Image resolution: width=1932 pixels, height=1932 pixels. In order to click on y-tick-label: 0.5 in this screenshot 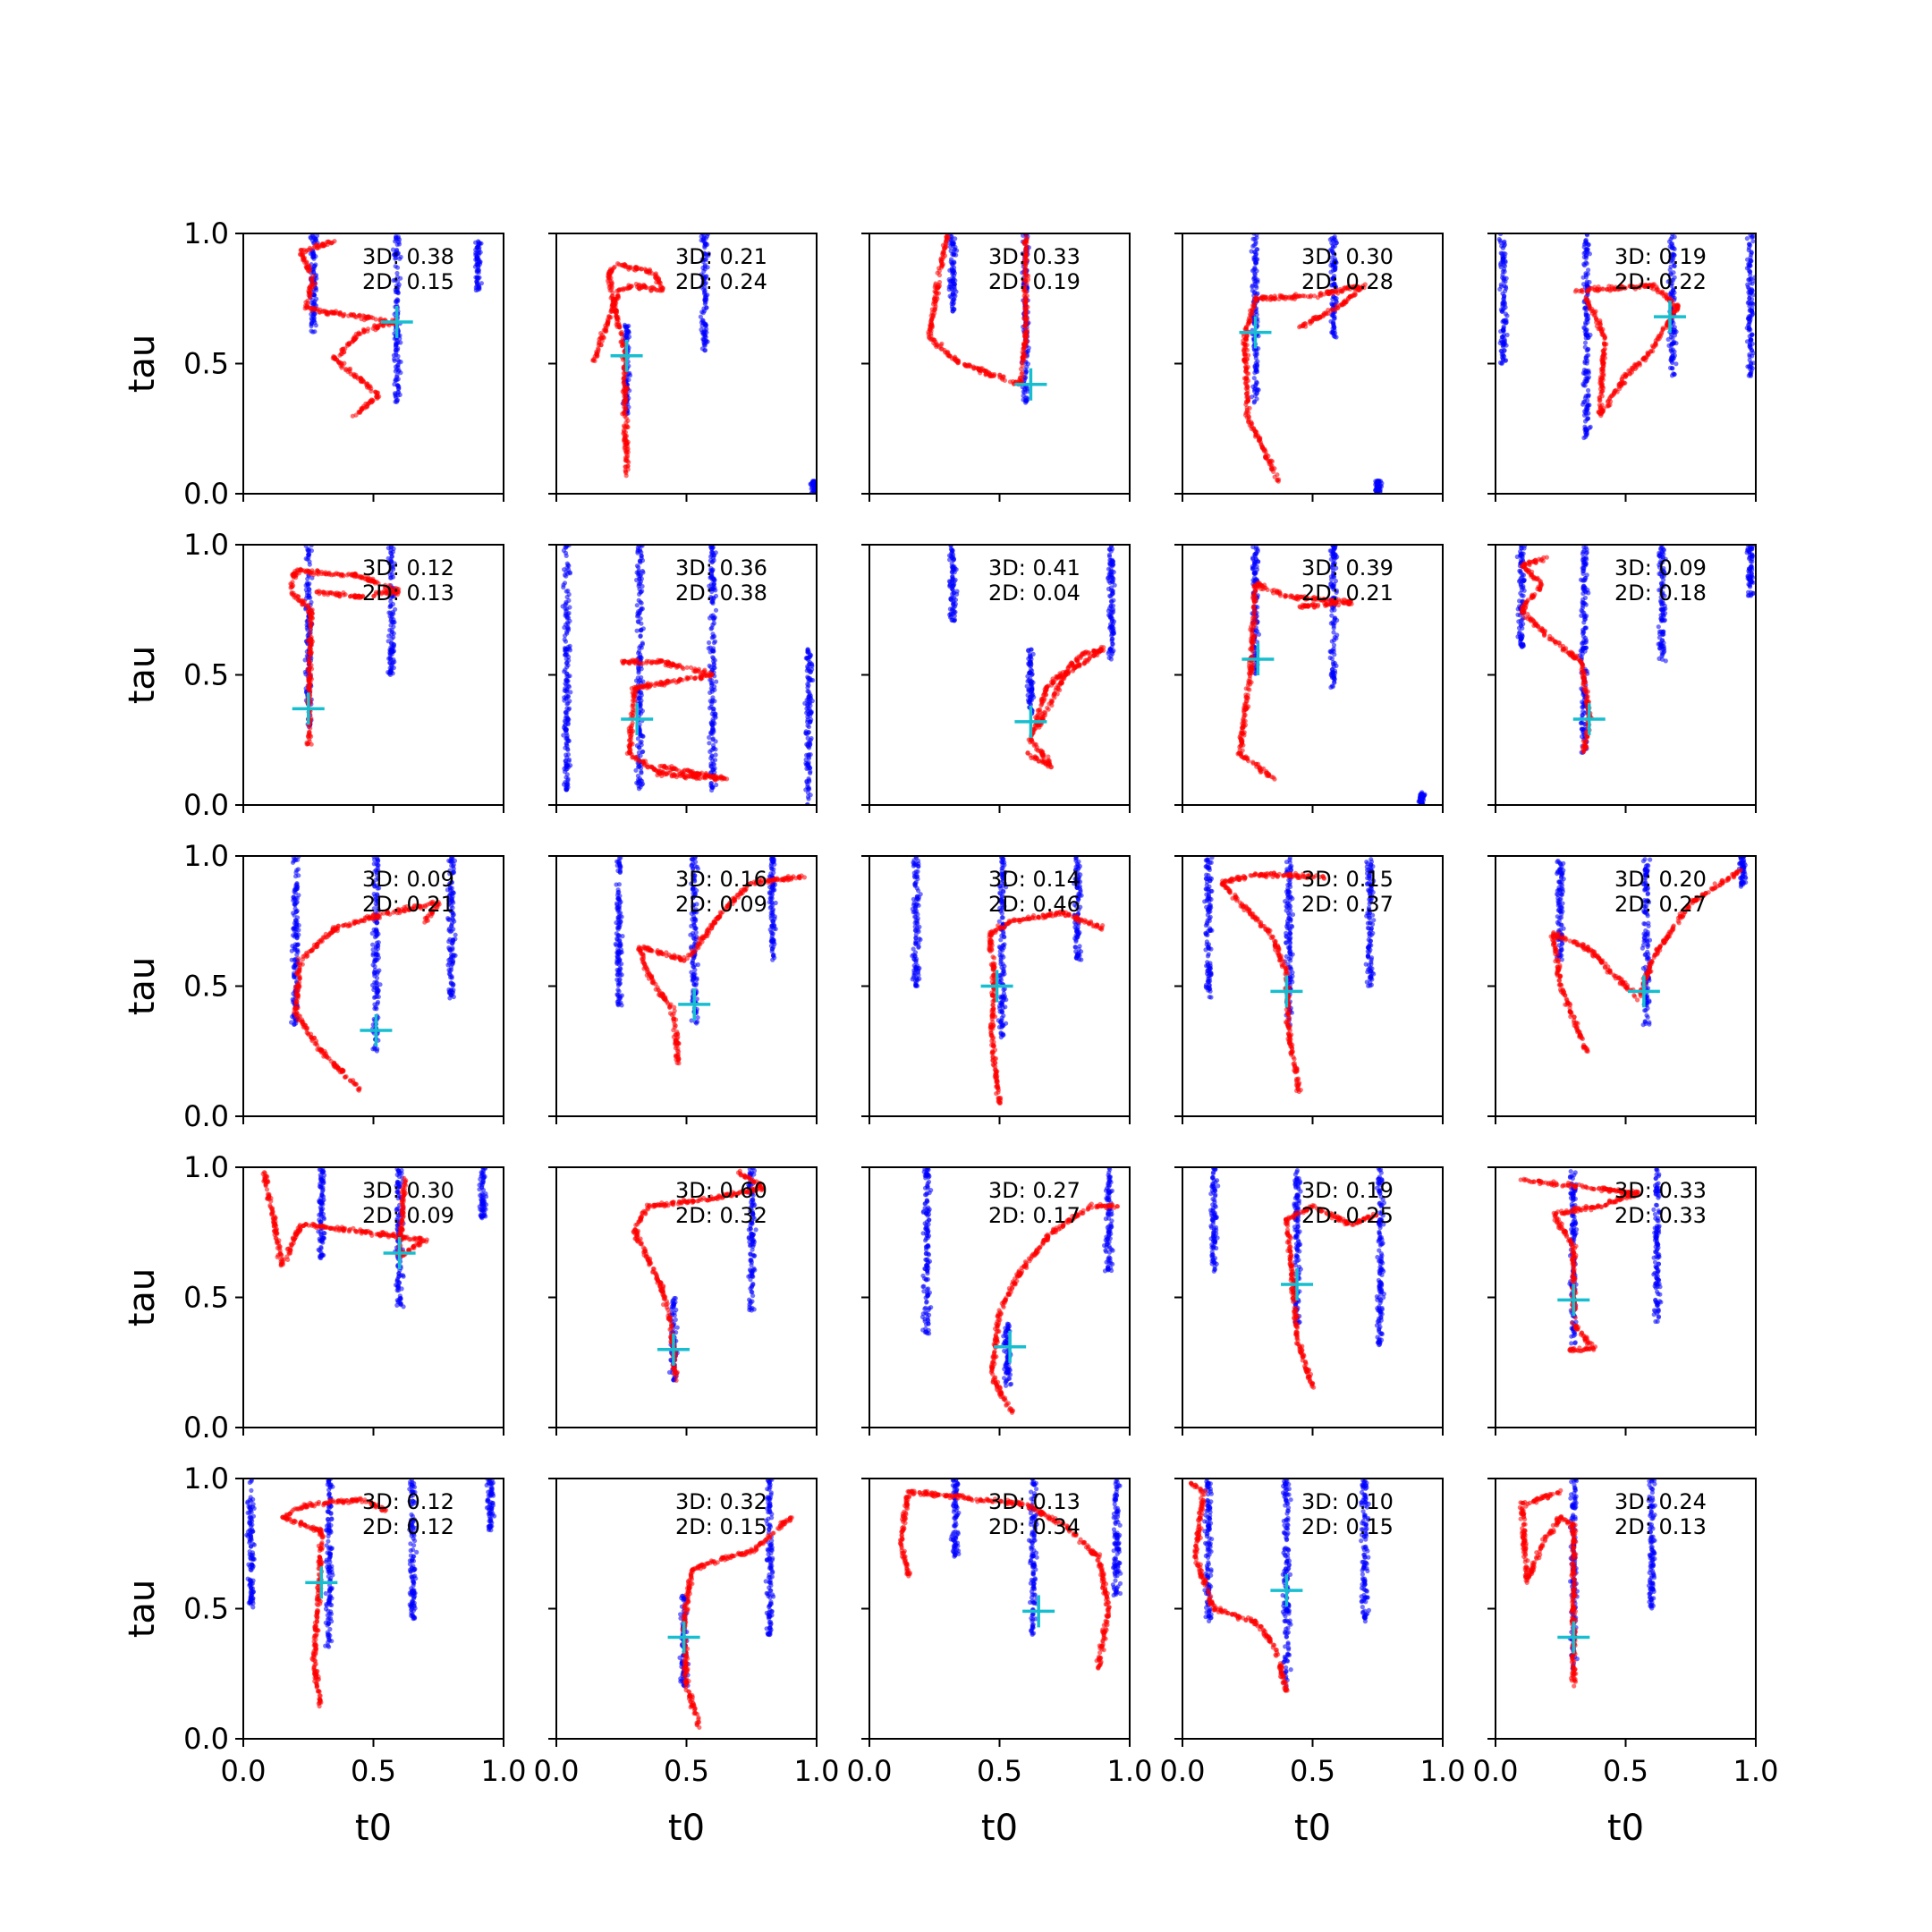, I will do `click(206, 364)`.